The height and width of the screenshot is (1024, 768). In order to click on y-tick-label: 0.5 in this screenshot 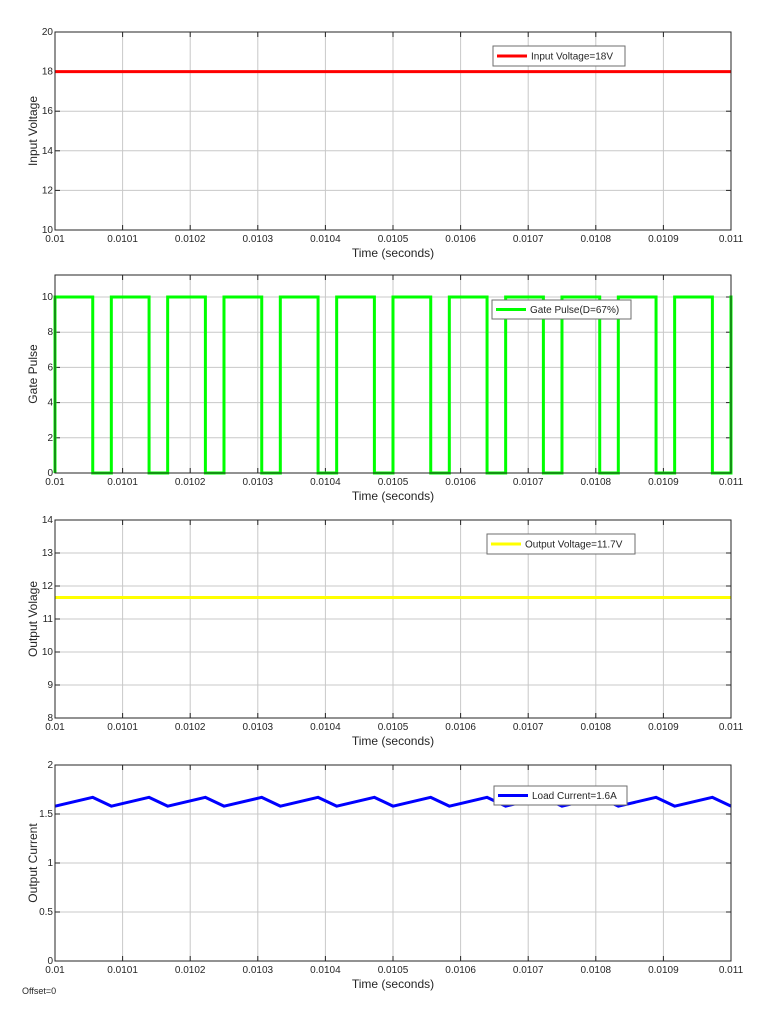, I will do `click(46, 912)`.